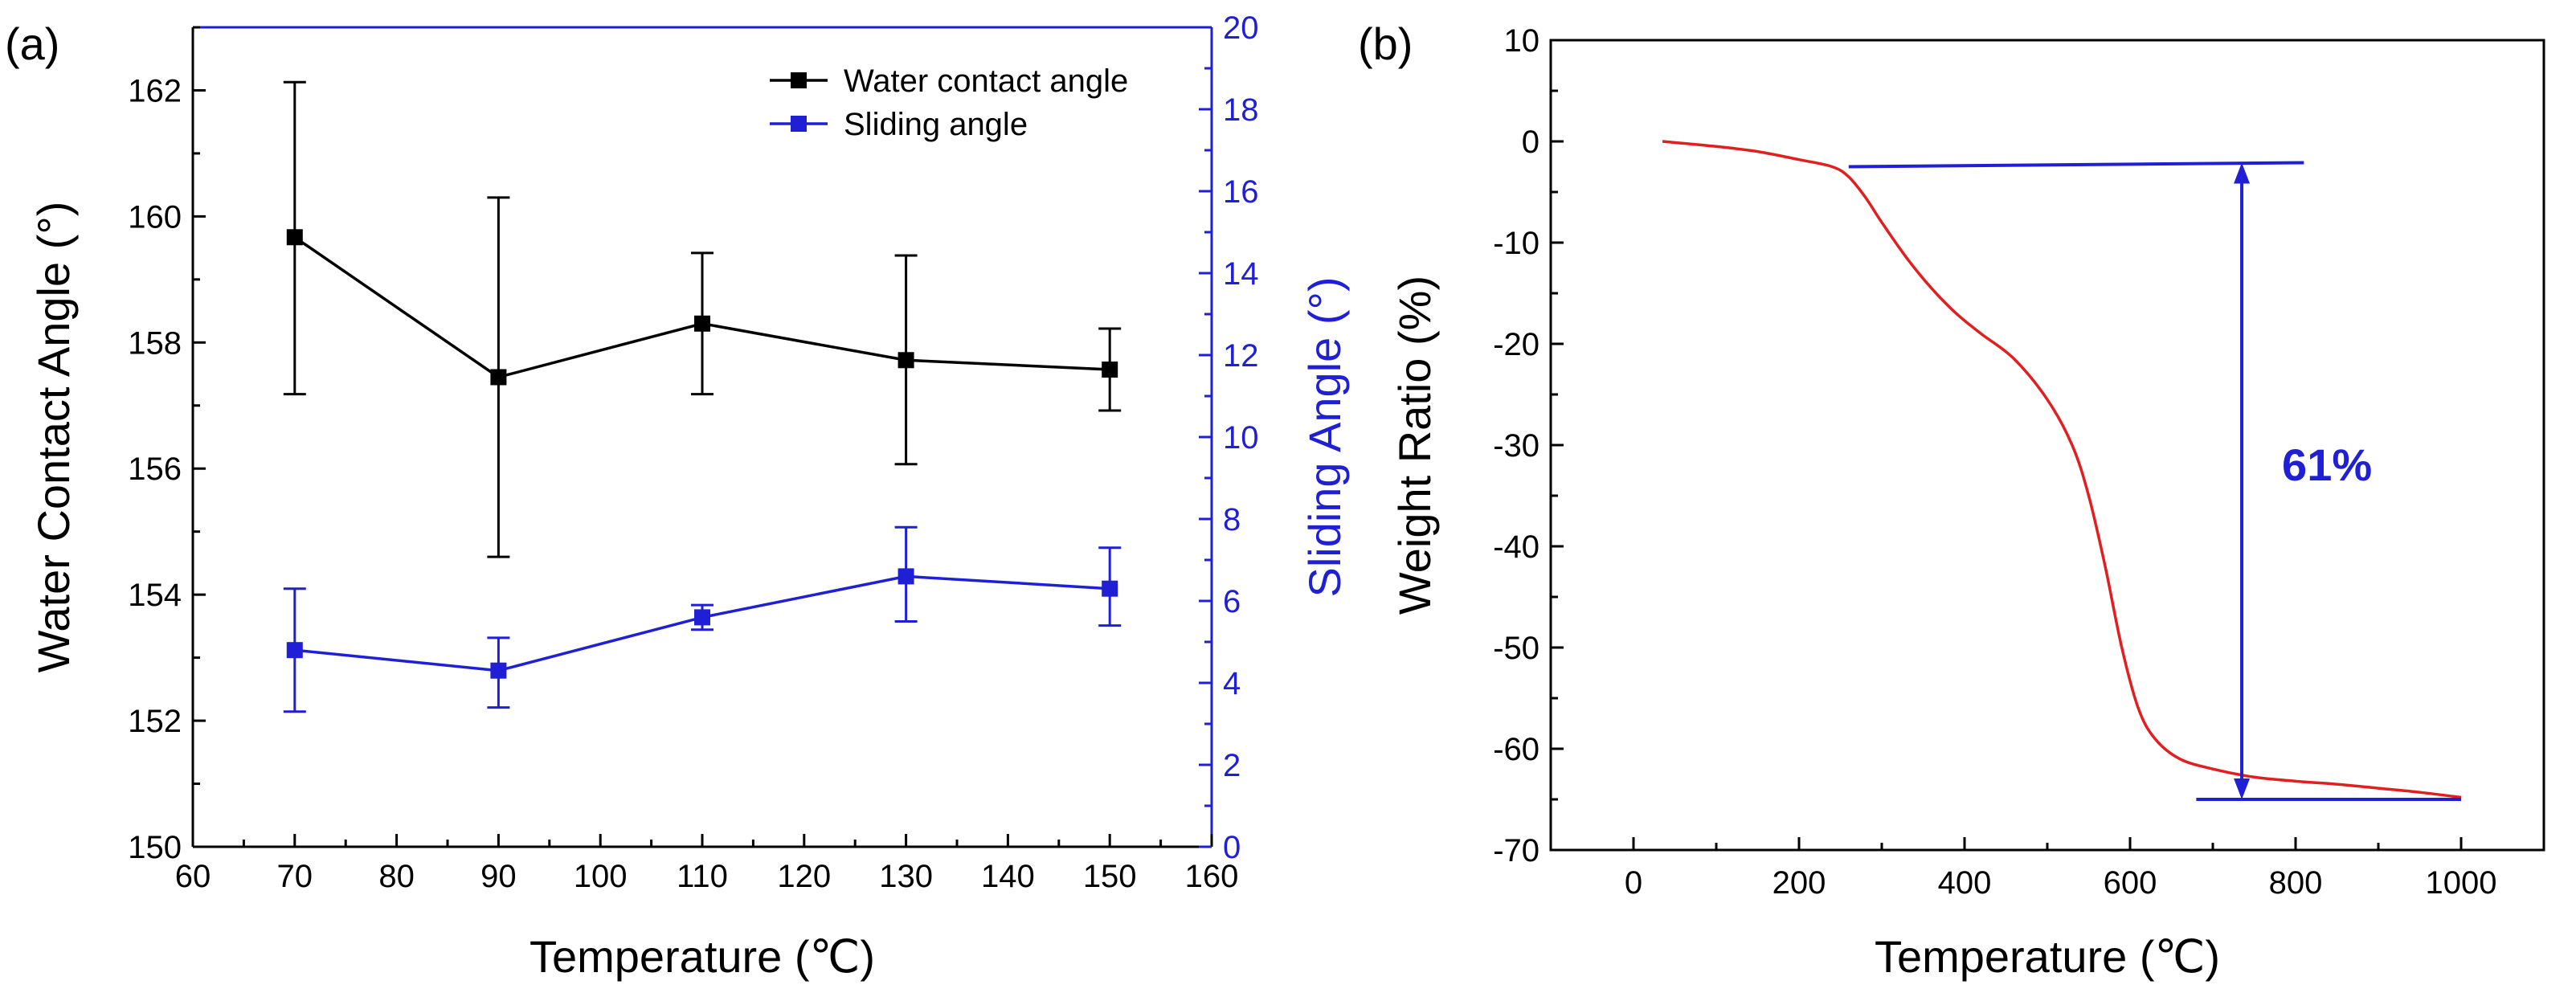 This screenshot has height=993, width=2576. Describe the element at coordinates (2076, 165) in the screenshot. I see `annotation-upper-line` at that location.